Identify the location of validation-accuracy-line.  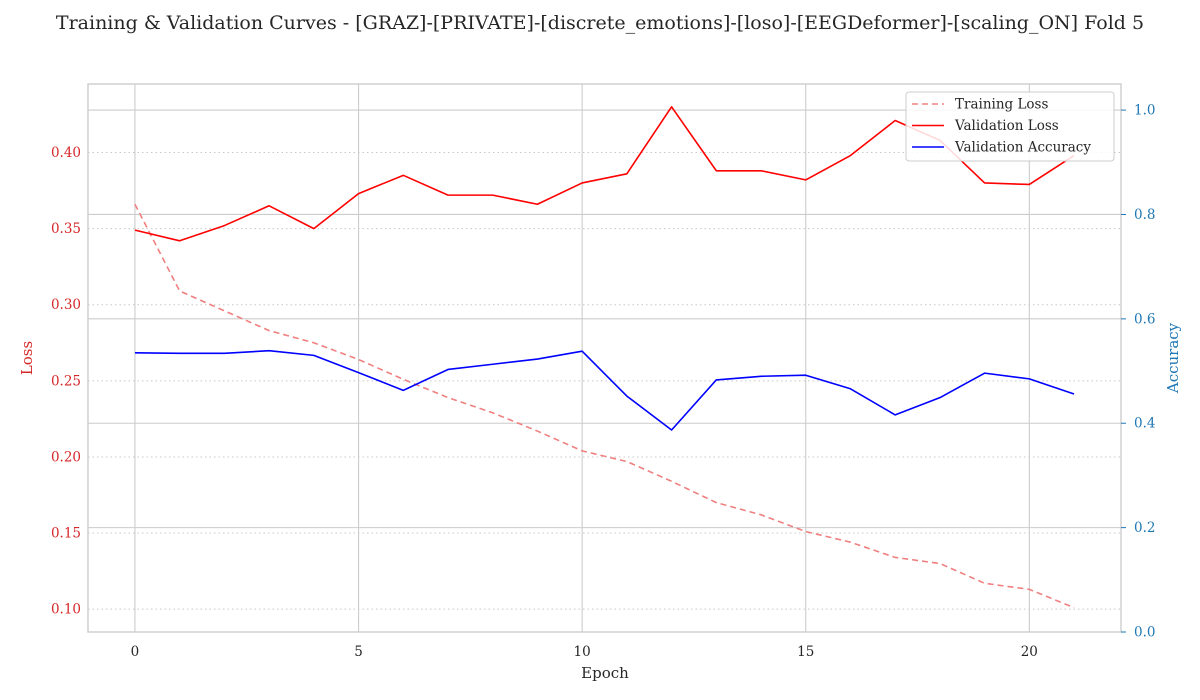
(604, 390).